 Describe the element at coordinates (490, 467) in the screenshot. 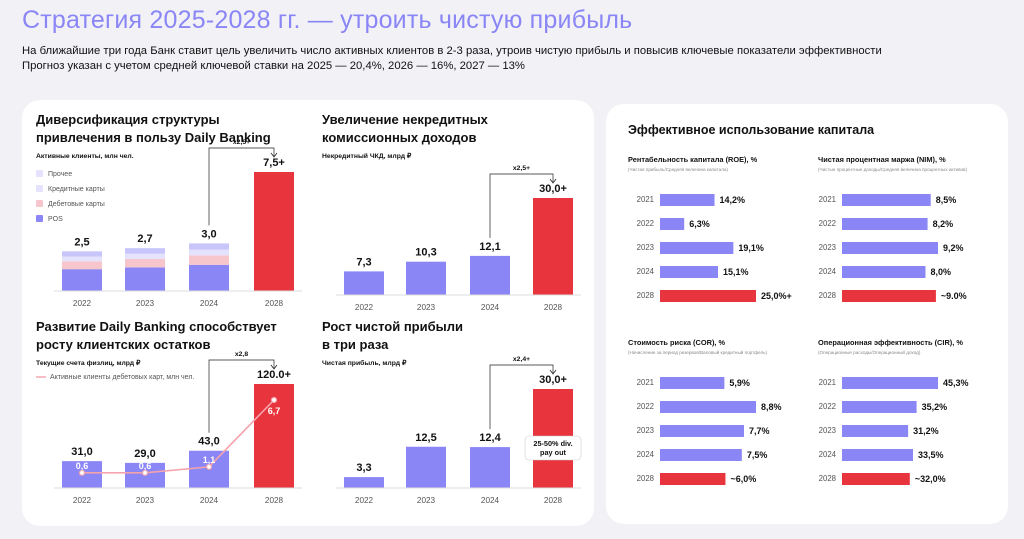

I see `chart4-bar-2024` at that location.